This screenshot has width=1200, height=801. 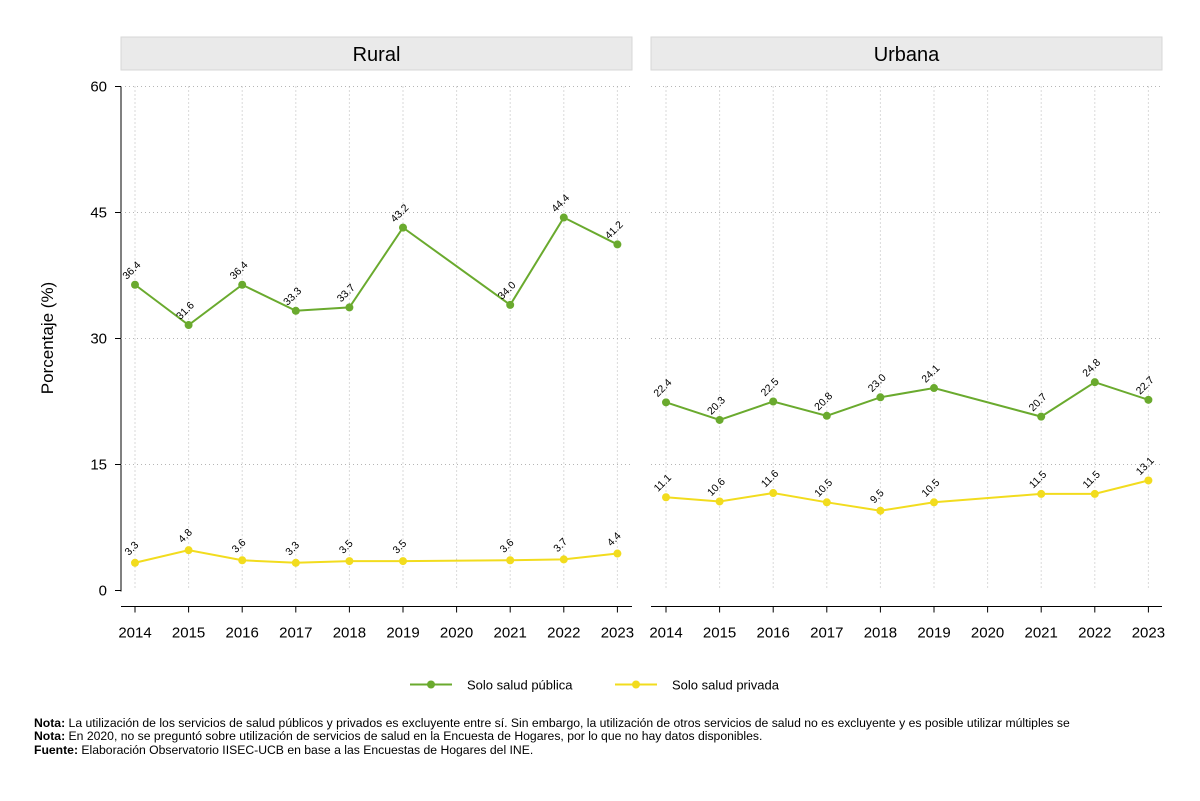 I want to click on data-label: 20.3, so click(x=716, y=405).